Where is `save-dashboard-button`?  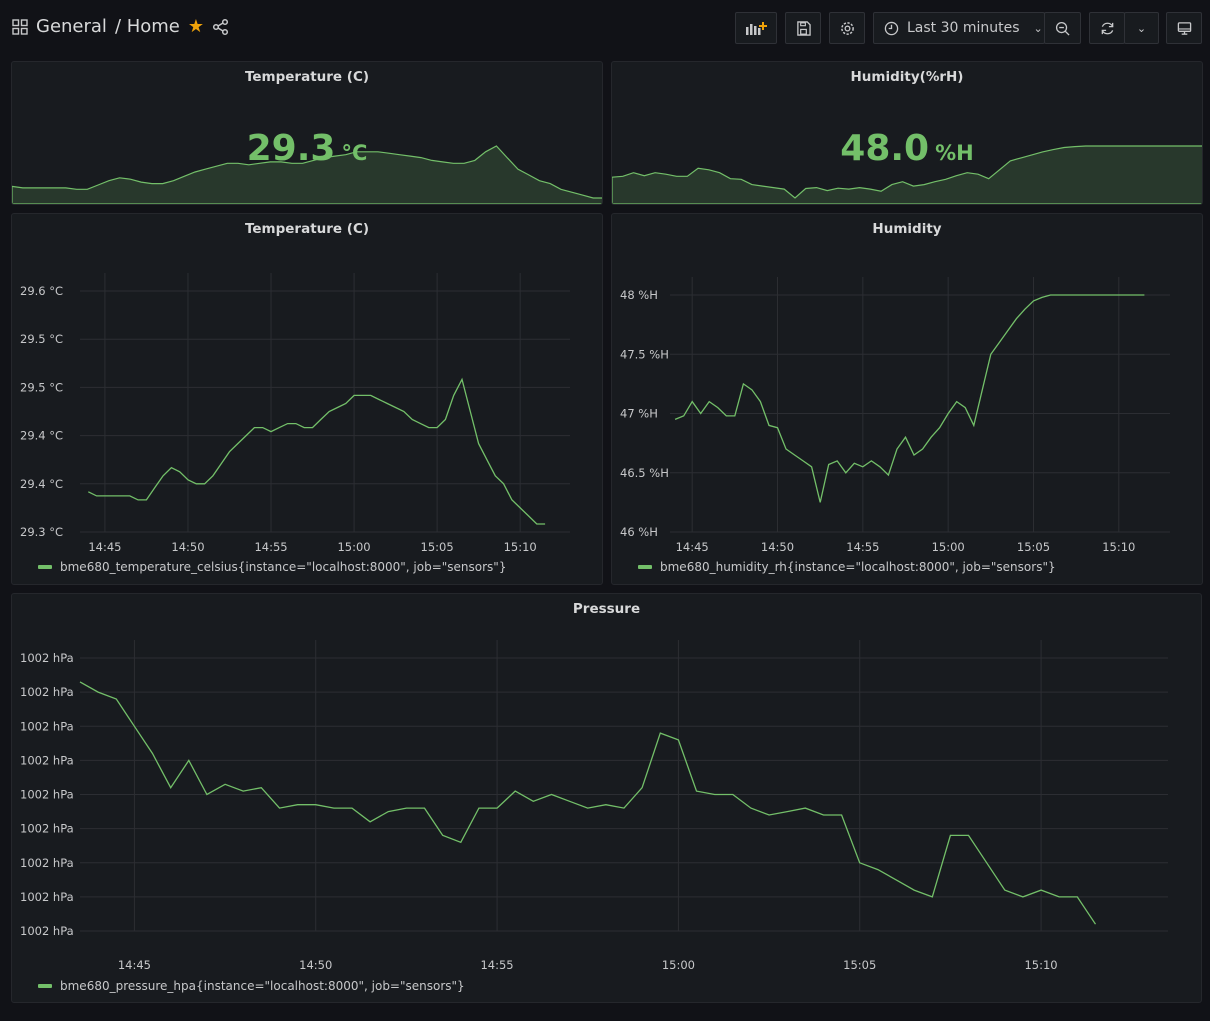
save-dashboard-button is located at coordinates (803, 28).